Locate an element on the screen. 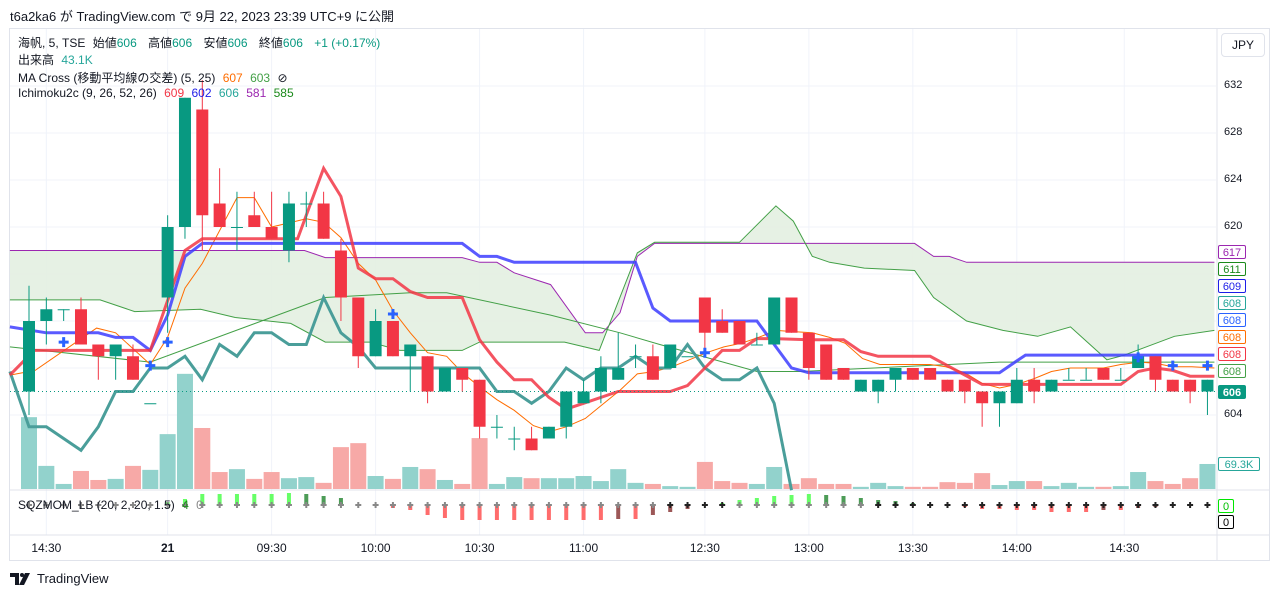 The width and height of the screenshot is (1279, 597). time-axis-label: 13:30 is located at coordinates (912, 548).